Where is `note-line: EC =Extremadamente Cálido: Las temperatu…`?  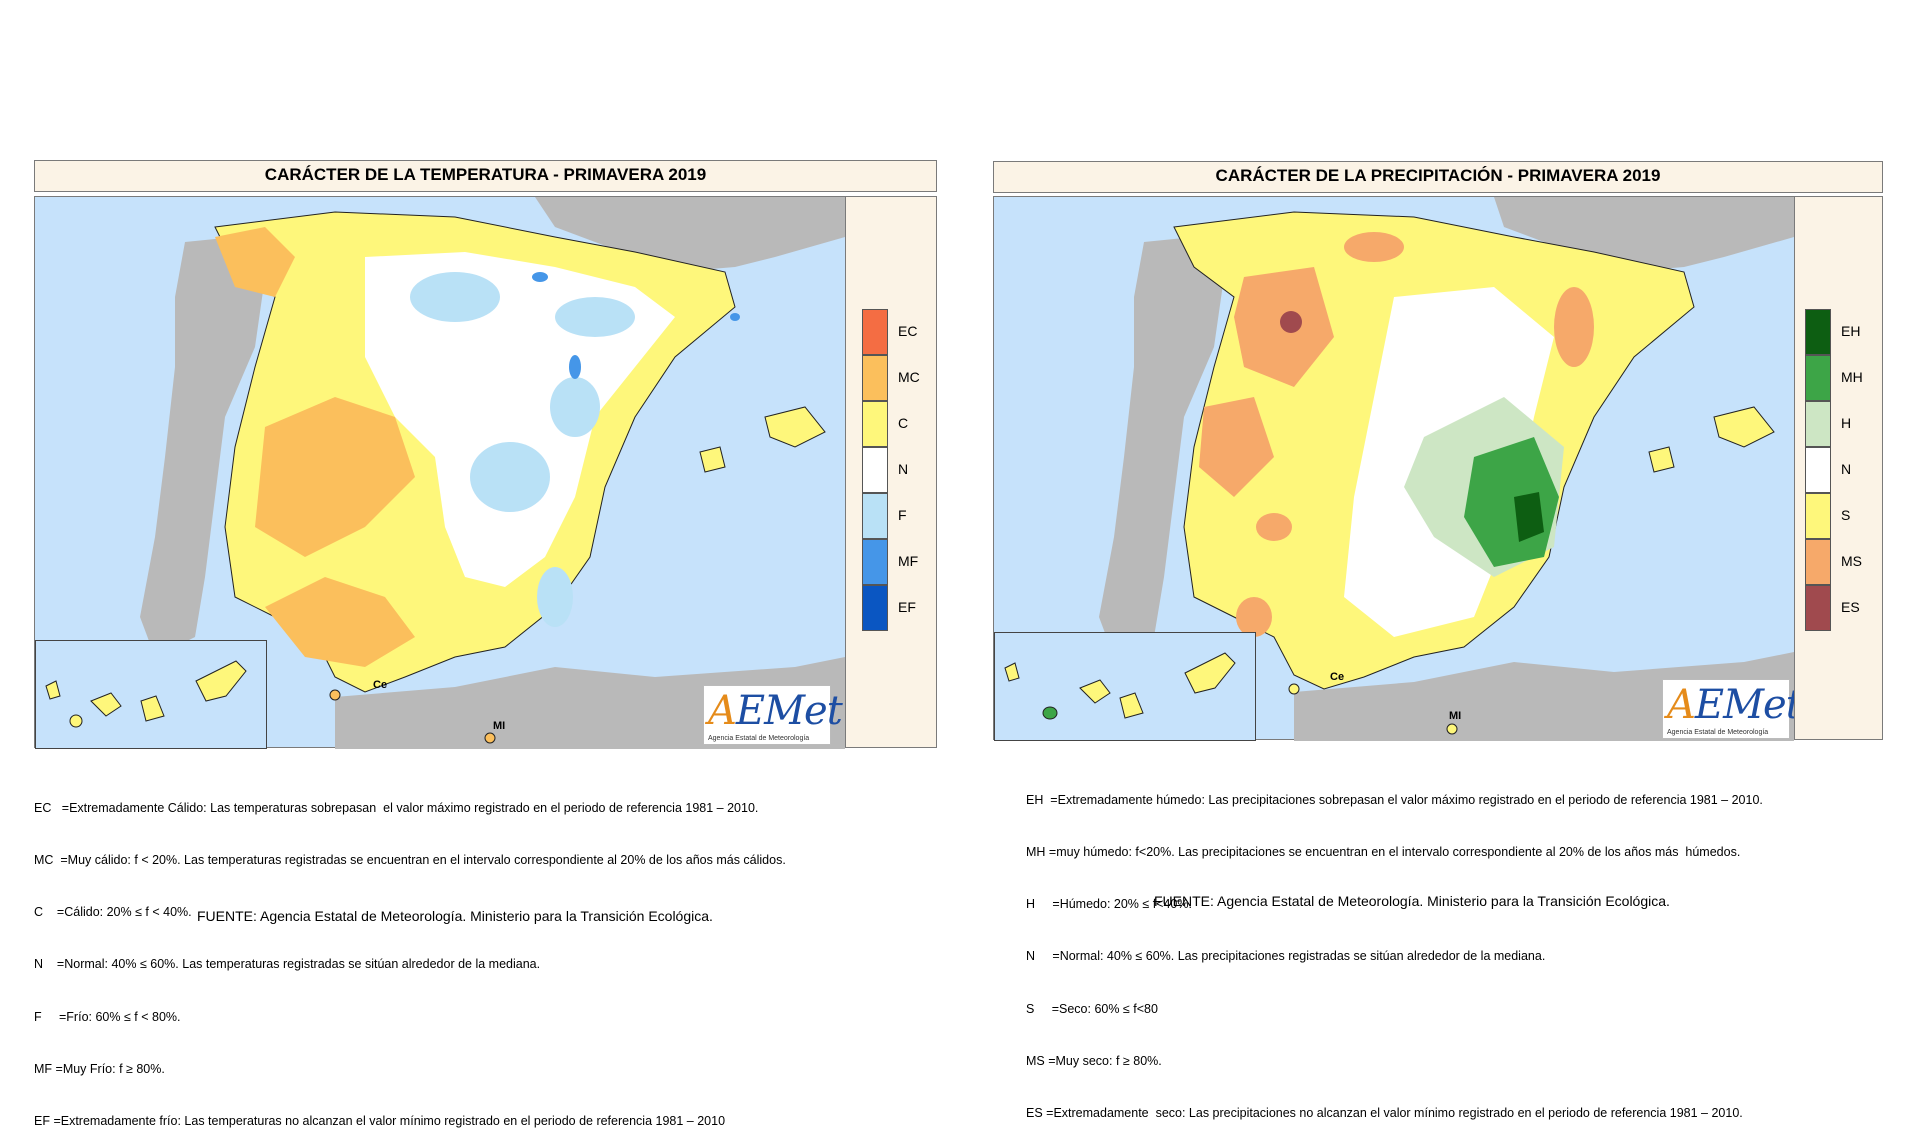
note-line: EC =Extremadamente Cálido: Las temperatu… is located at coordinates (396, 807).